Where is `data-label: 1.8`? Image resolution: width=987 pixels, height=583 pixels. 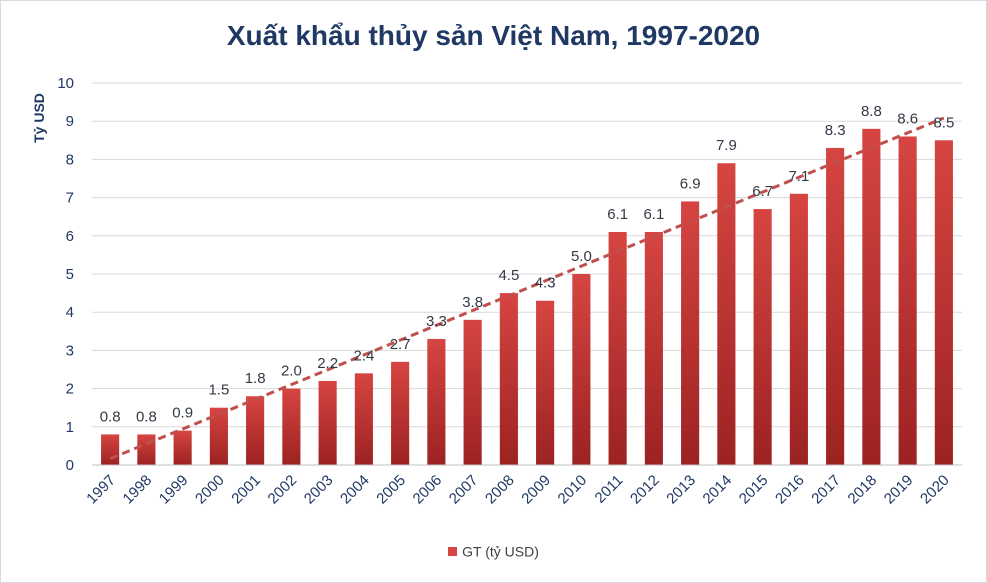 data-label: 1.8 is located at coordinates (255, 378).